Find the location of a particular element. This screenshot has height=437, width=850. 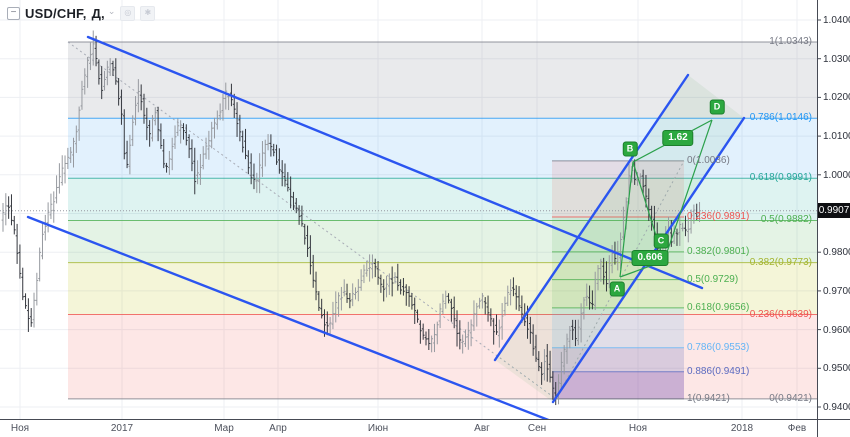

legend: − USD/CHF, Д, ⌄ ◎ ✱ is located at coordinates (81, 13).